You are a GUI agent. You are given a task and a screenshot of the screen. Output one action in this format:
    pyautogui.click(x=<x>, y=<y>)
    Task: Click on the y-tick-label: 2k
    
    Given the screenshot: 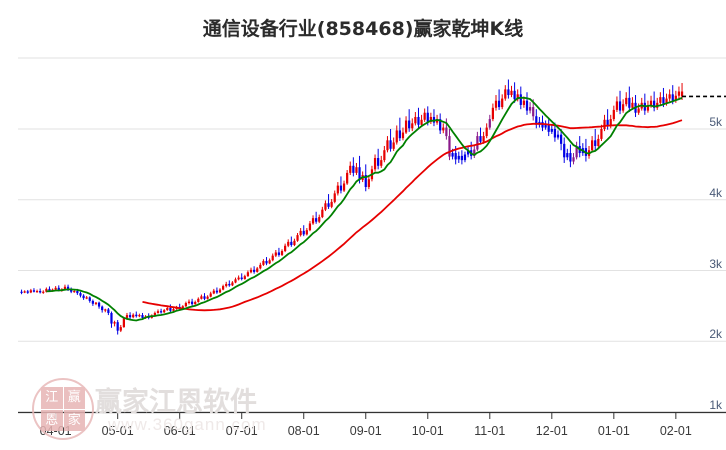 What is the action you would take?
    pyautogui.click(x=715, y=334)
    